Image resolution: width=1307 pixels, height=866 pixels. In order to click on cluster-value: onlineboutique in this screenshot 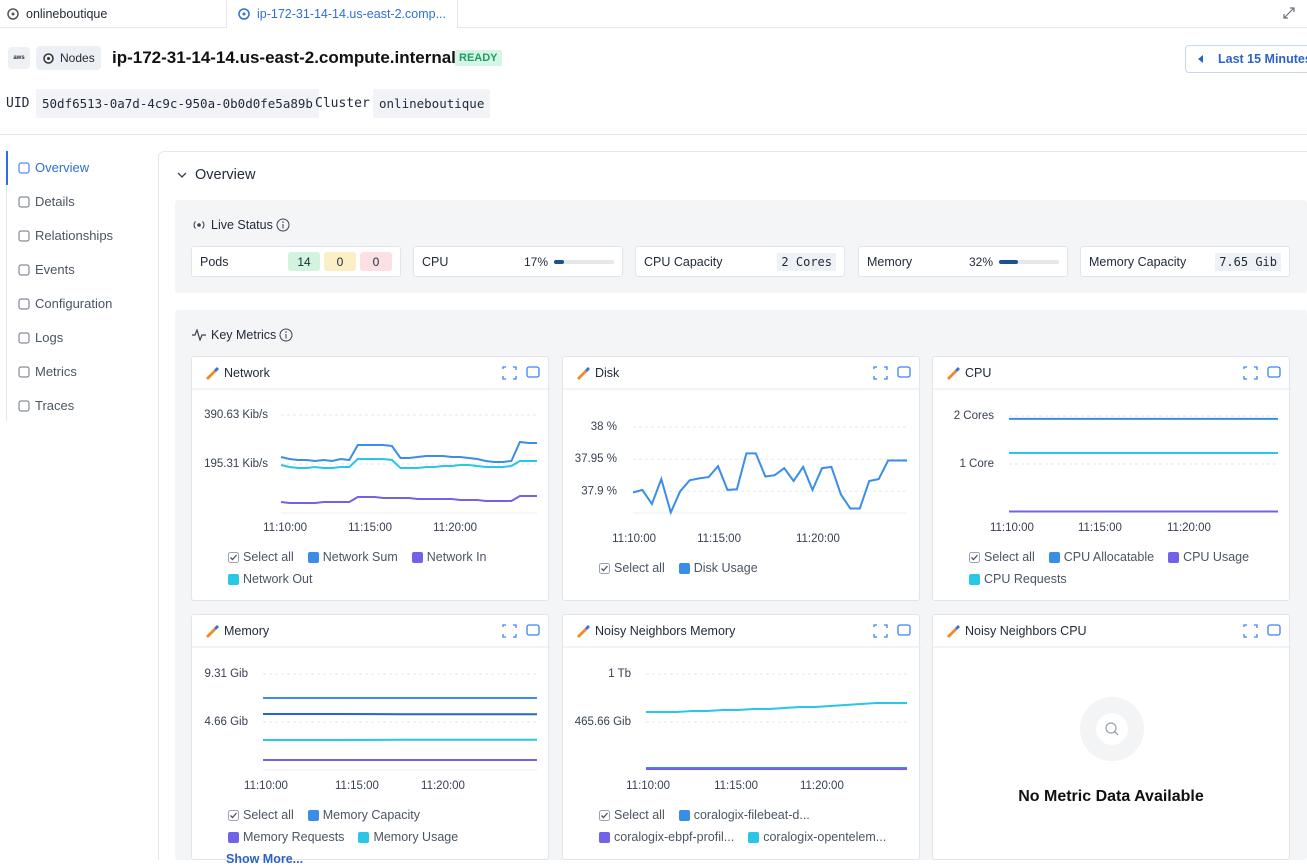, I will do `click(431, 103)`.